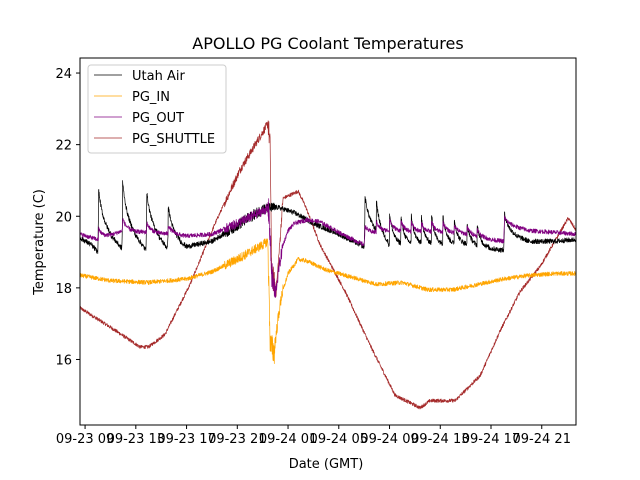 The height and width of the screenshot is (480, 640). Describe the element at coordinates (158, 118) in the screenshot. I see `legend-label: PG_OUT` at that location.